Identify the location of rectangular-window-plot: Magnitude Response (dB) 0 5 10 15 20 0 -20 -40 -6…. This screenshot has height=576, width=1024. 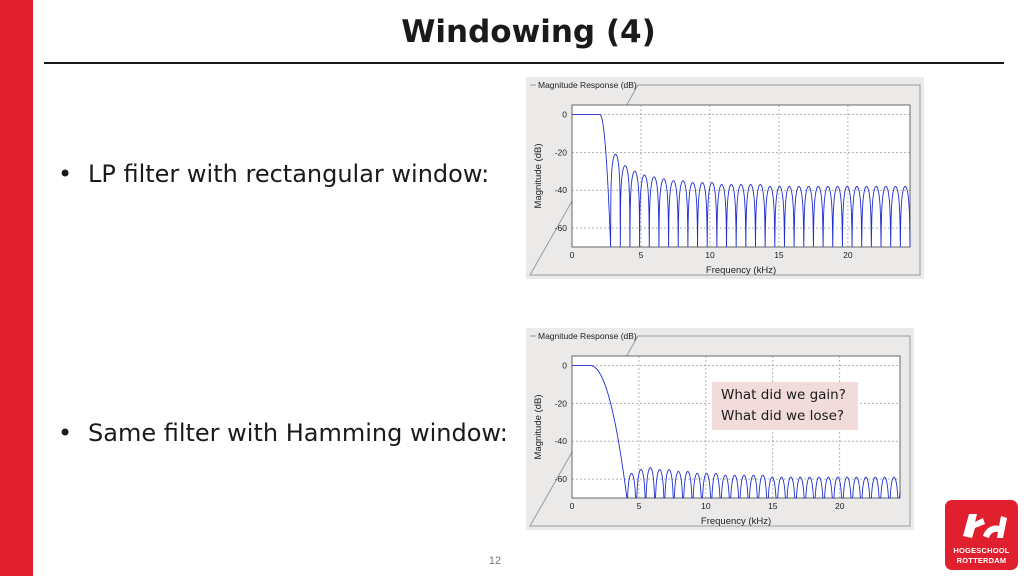
(725, 178).